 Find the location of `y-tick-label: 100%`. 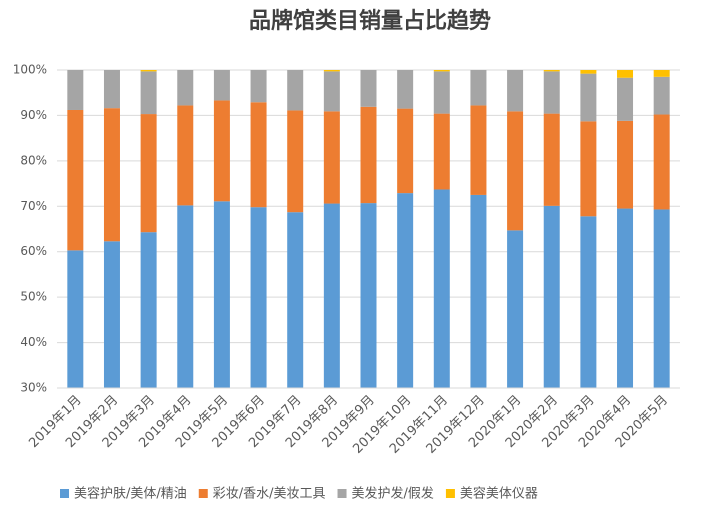

y-tick-label: 100% is located at coordinates (30, 70).